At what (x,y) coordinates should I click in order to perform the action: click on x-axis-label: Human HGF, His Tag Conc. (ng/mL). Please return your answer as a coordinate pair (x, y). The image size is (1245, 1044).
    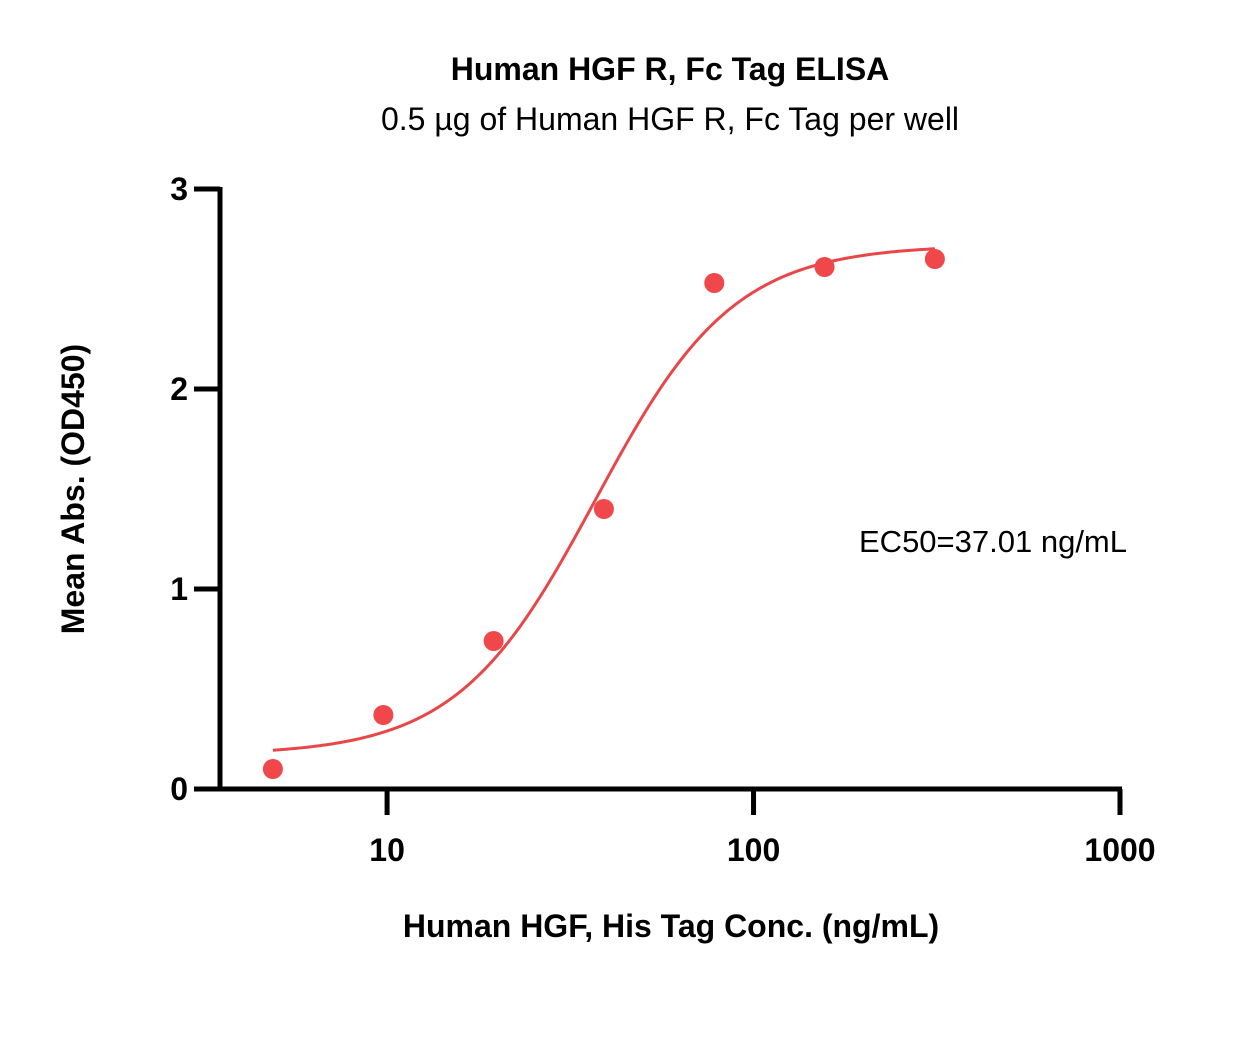
    Looking at the image, I should click on (671, 926).